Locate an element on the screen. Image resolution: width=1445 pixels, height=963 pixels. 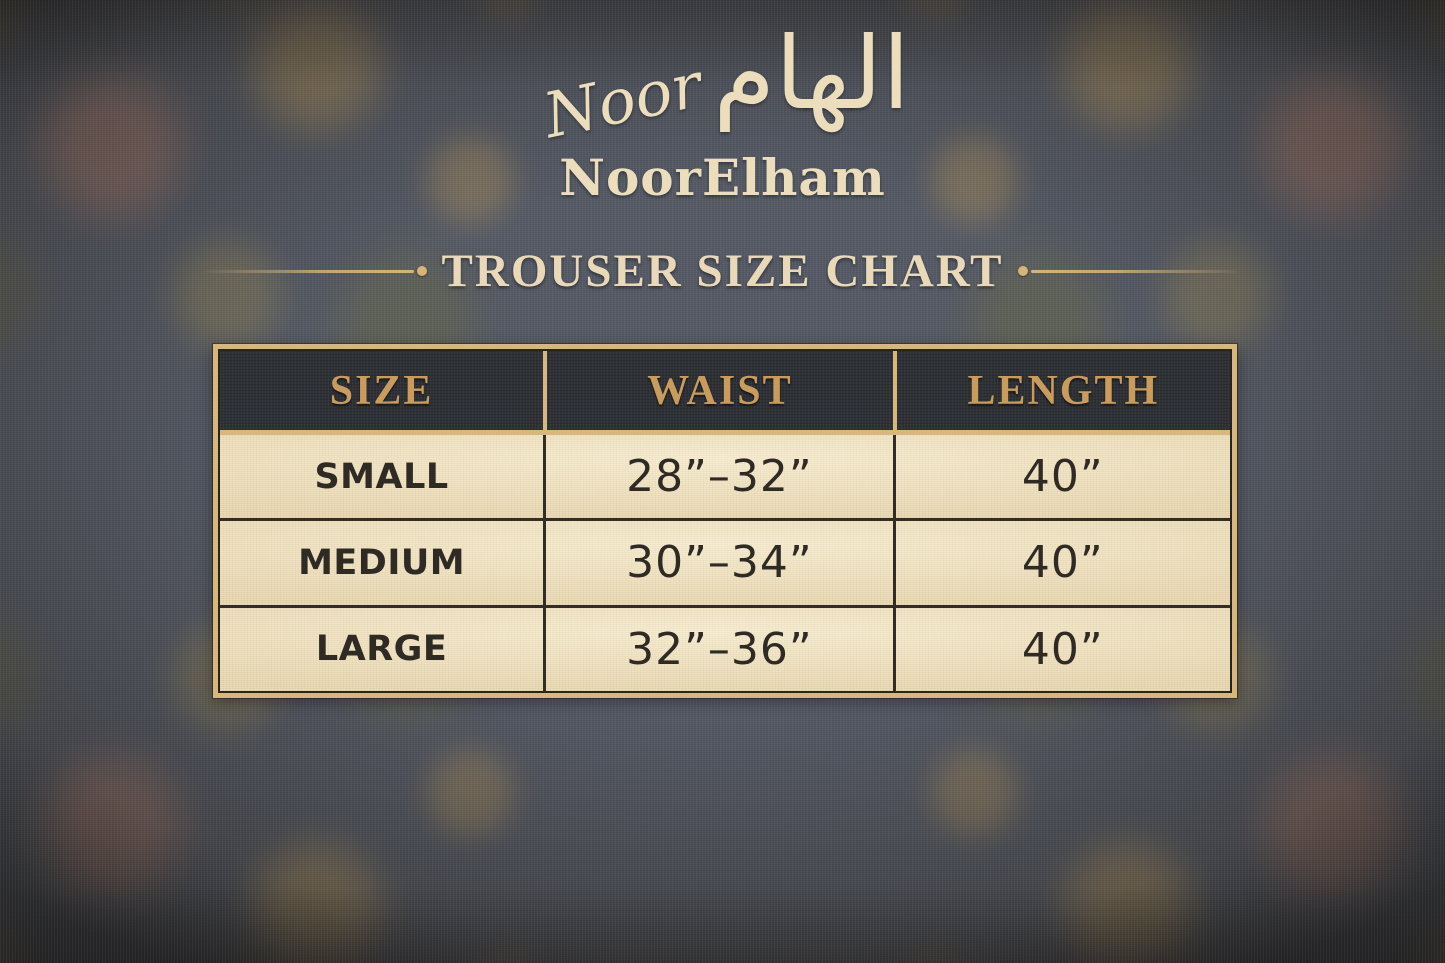
logo-latin-script: Noor is located at coordinates (627, 99).